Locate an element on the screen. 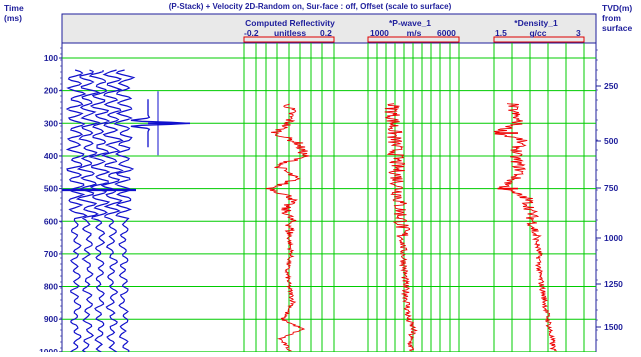  time-tick-label: 300 is located at coordinates (51, 123).